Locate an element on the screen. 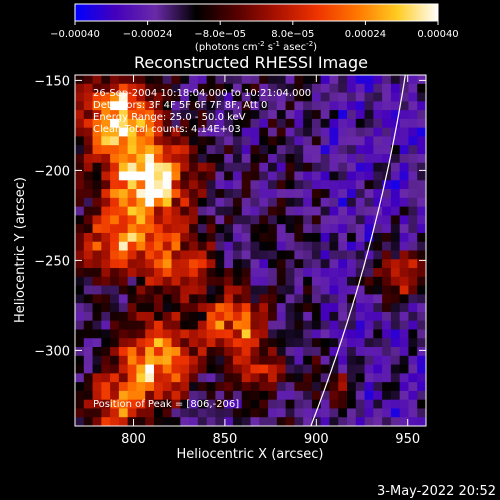  annotation-line: Clean Total counts: 4.14E+03 is located at coordinates (167, 129).